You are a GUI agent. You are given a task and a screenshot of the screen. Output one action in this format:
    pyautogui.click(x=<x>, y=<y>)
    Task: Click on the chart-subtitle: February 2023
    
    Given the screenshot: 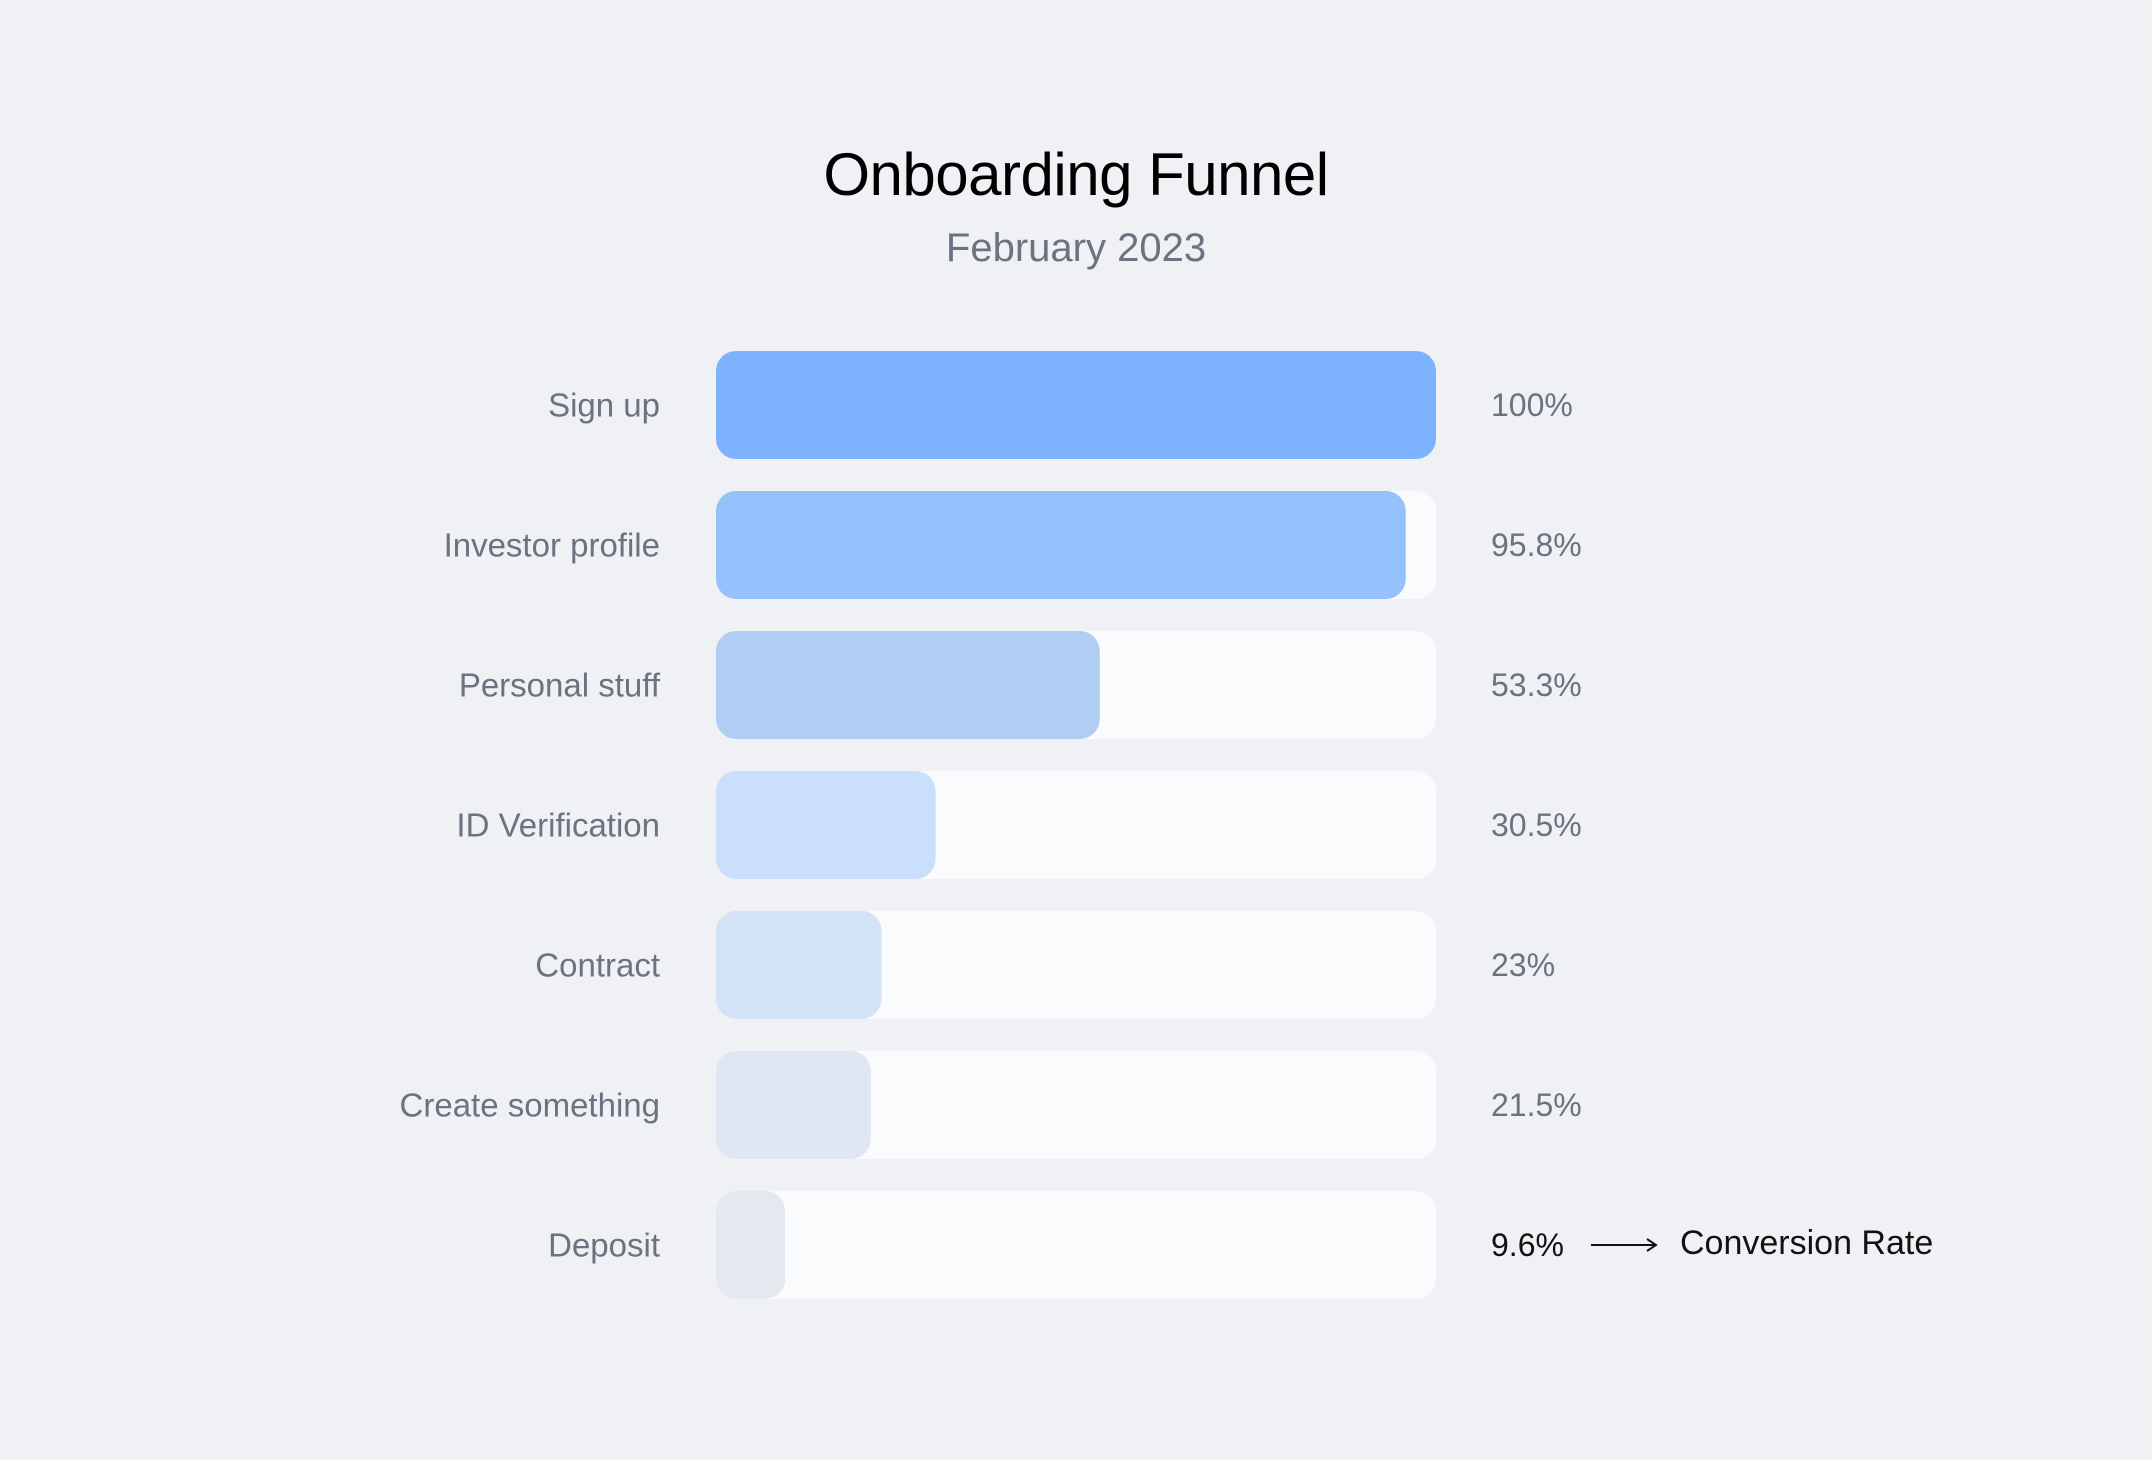 What is the action you would take?
    pyautogui.click(x=1076, y=248)
    